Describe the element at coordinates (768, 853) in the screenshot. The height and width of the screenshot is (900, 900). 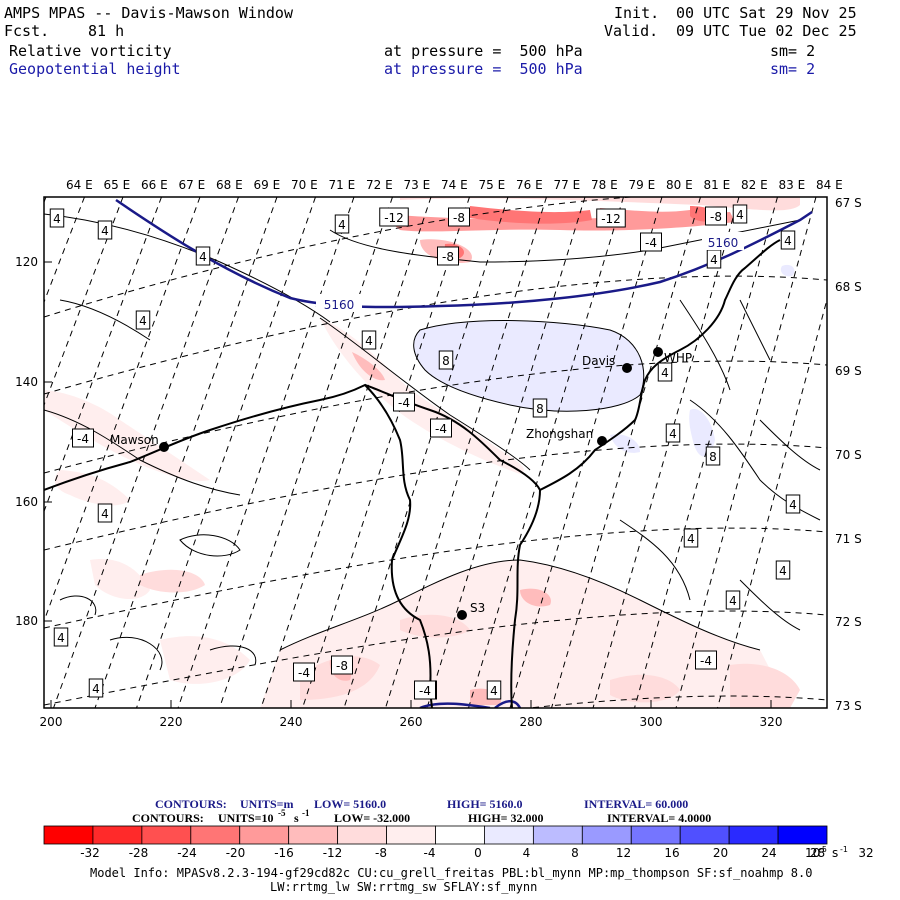
I see `colorbar-label: 24` at that location.